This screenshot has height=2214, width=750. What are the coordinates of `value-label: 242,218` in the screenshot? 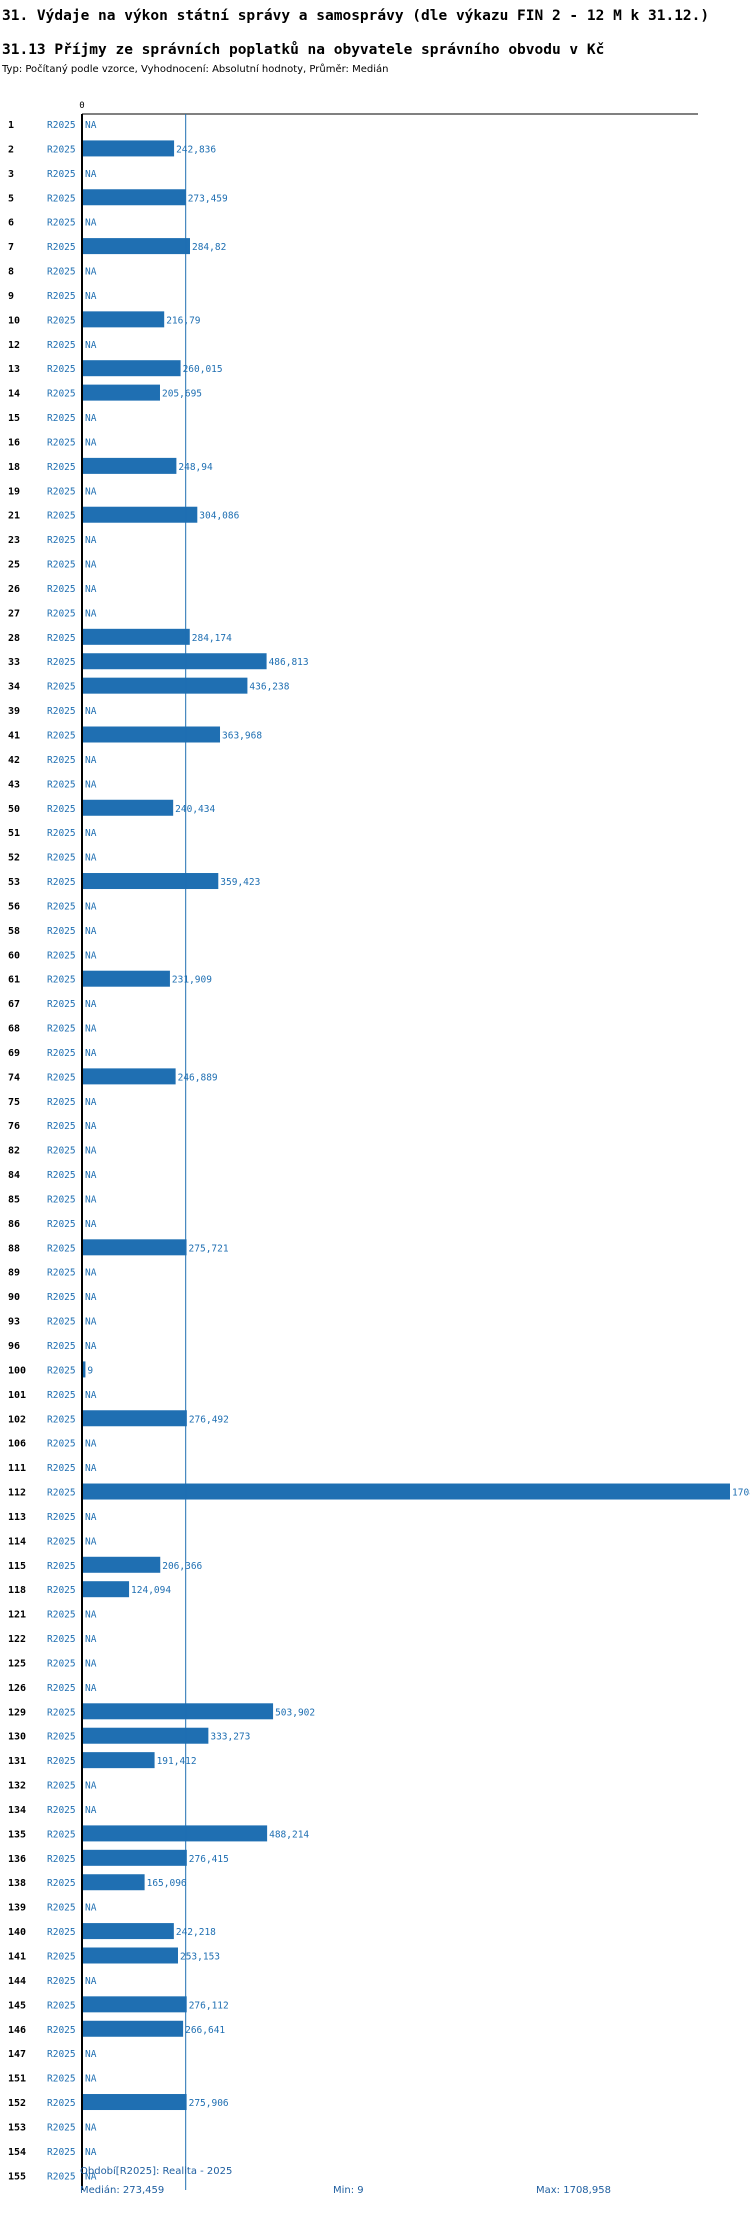 It's located at (196, 1932).